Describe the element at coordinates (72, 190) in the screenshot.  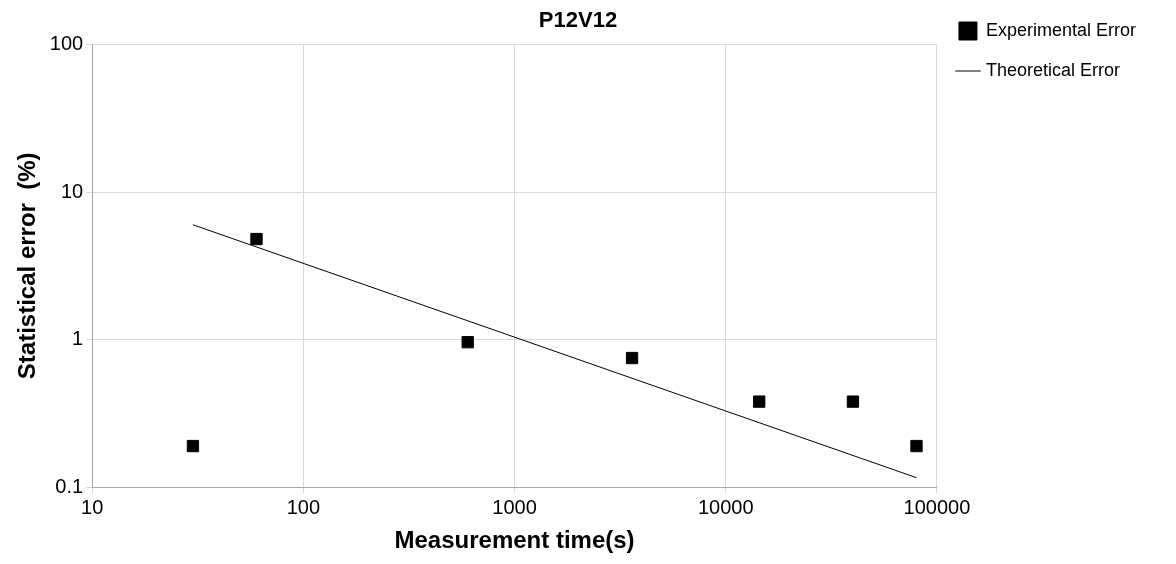
I see `y-tick-label: 10` at that location.